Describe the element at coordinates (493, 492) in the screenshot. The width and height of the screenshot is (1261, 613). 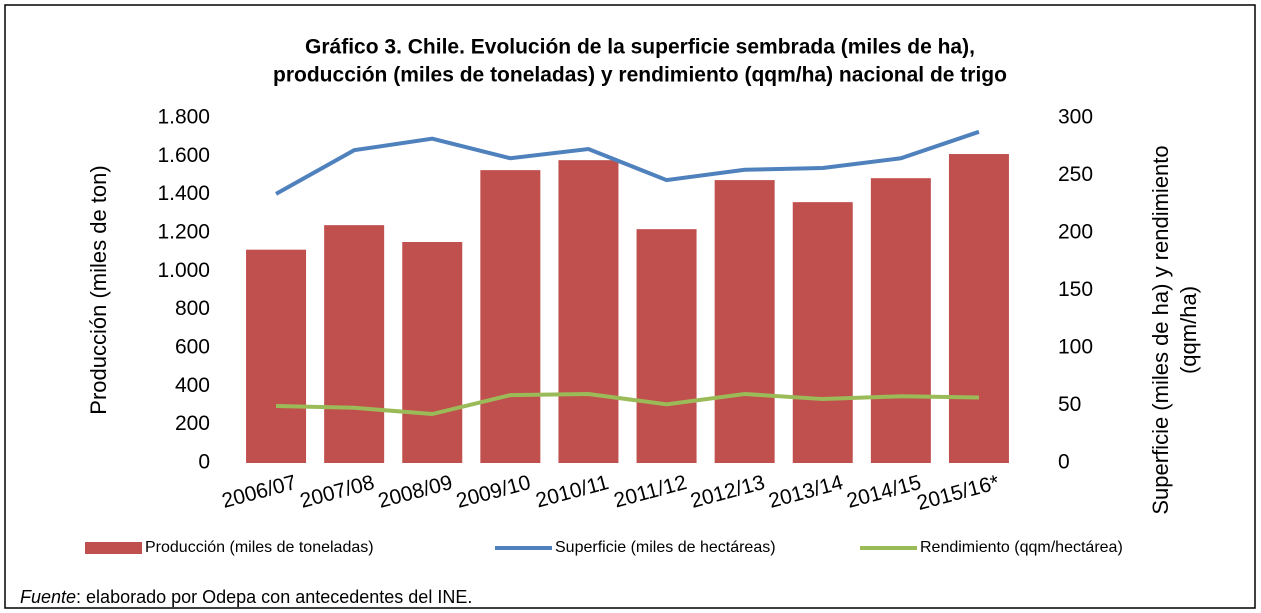
I see `x-tick-label: 2009/10` at that location.